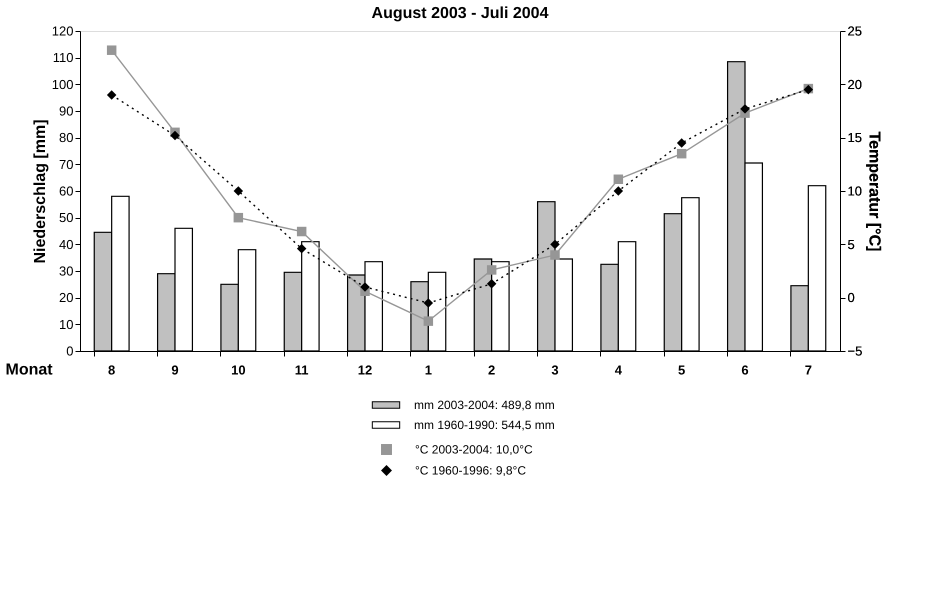  What do you see at coordinates (63, 84) in the screenshot?
I see `y-tick-label: 100` at bounding box center [63, 84].